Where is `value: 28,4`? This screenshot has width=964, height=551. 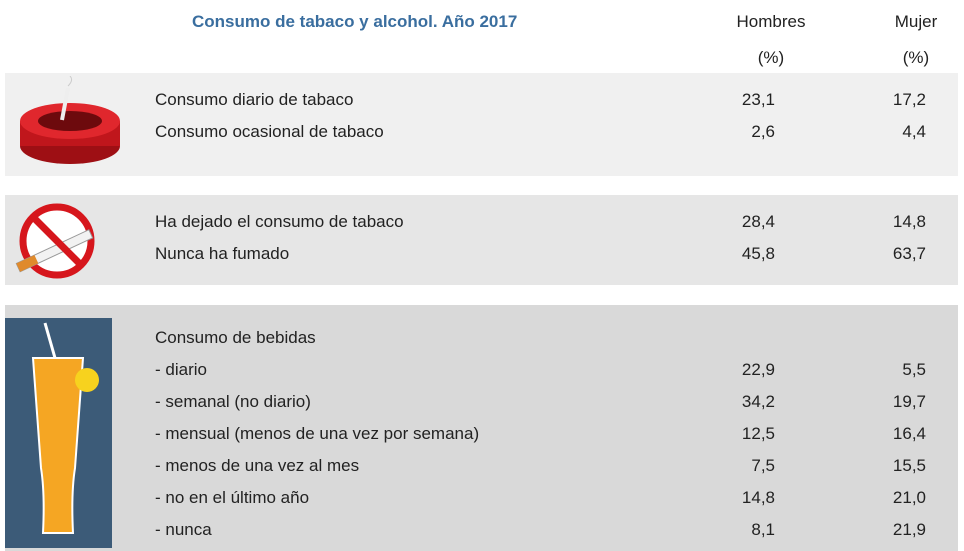
value: 28,4 is located at coordinates (758, 221).